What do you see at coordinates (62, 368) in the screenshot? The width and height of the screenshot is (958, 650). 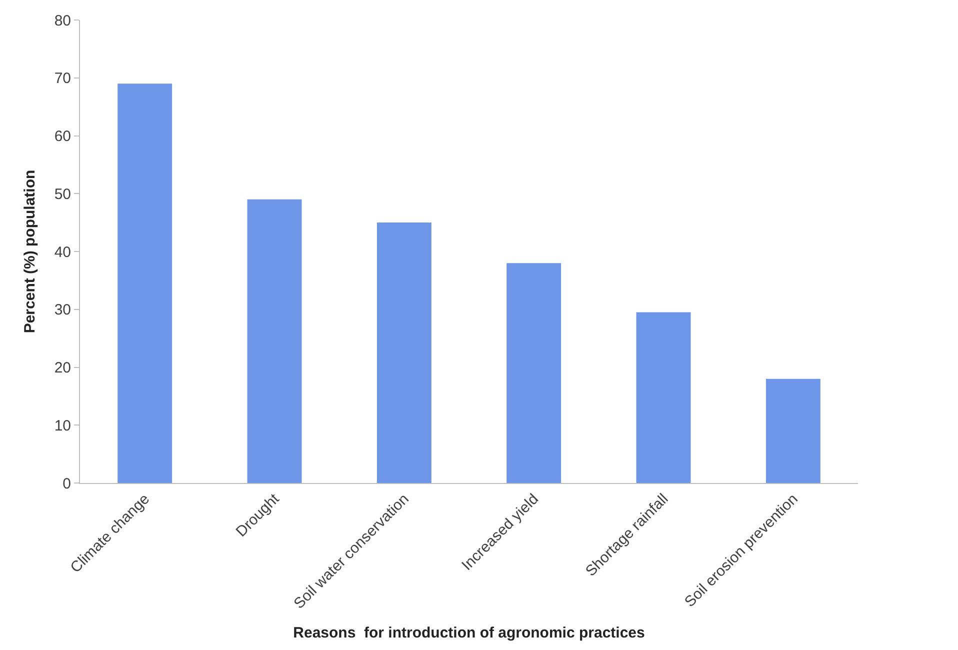 I see `y-tick-label: 20` at bounding box center [62, 368].